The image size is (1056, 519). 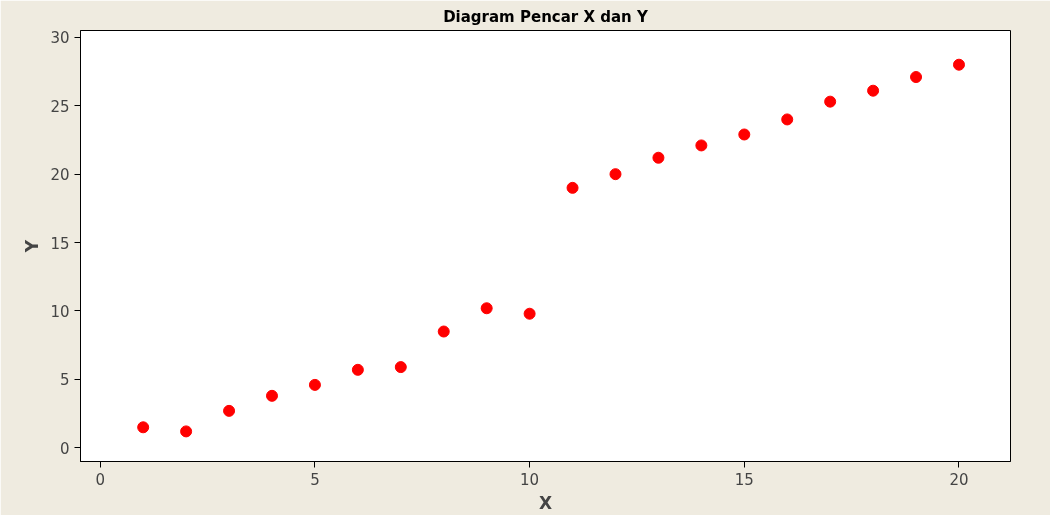 I want to click on chart-title: Diagram Pencar X dan Y, so click(x=546, y=16).